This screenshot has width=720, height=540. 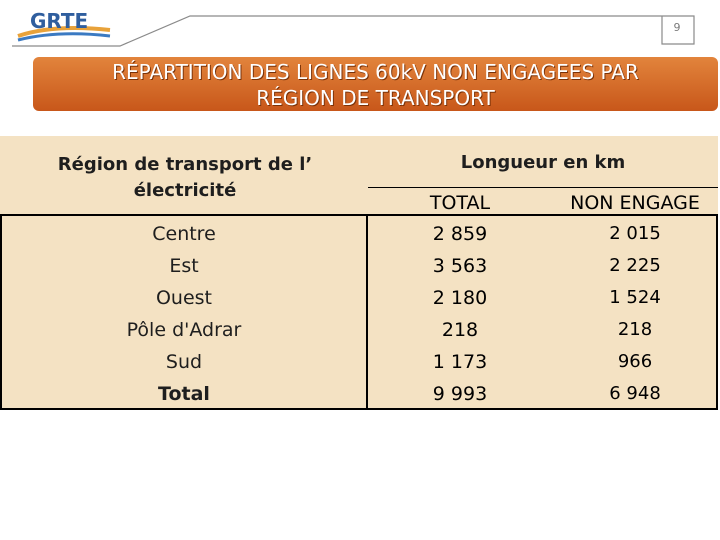 What do you see at coordinates (460, 330) in the screenshot?
I see `total-cell: 218` at bounding box center [460, 330].